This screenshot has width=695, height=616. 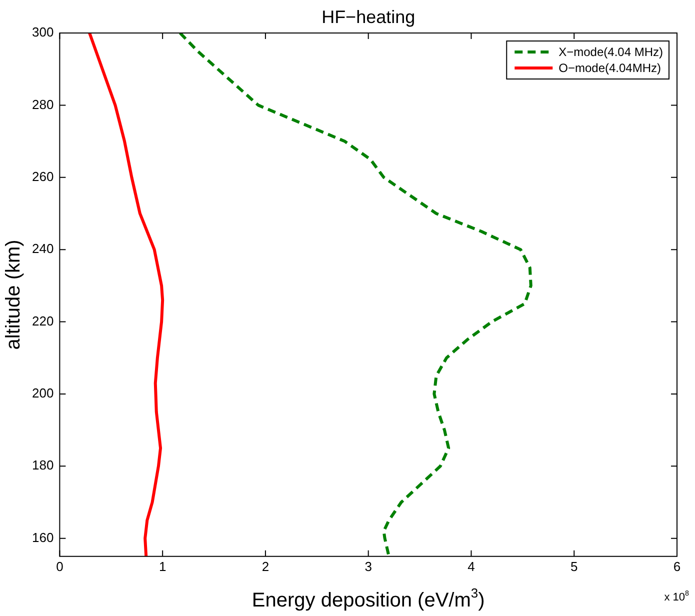 What do you see at coordinates (266, 566) in the screenshot?
I see `x-tick-label: 2` at bounding box center [266, 566].